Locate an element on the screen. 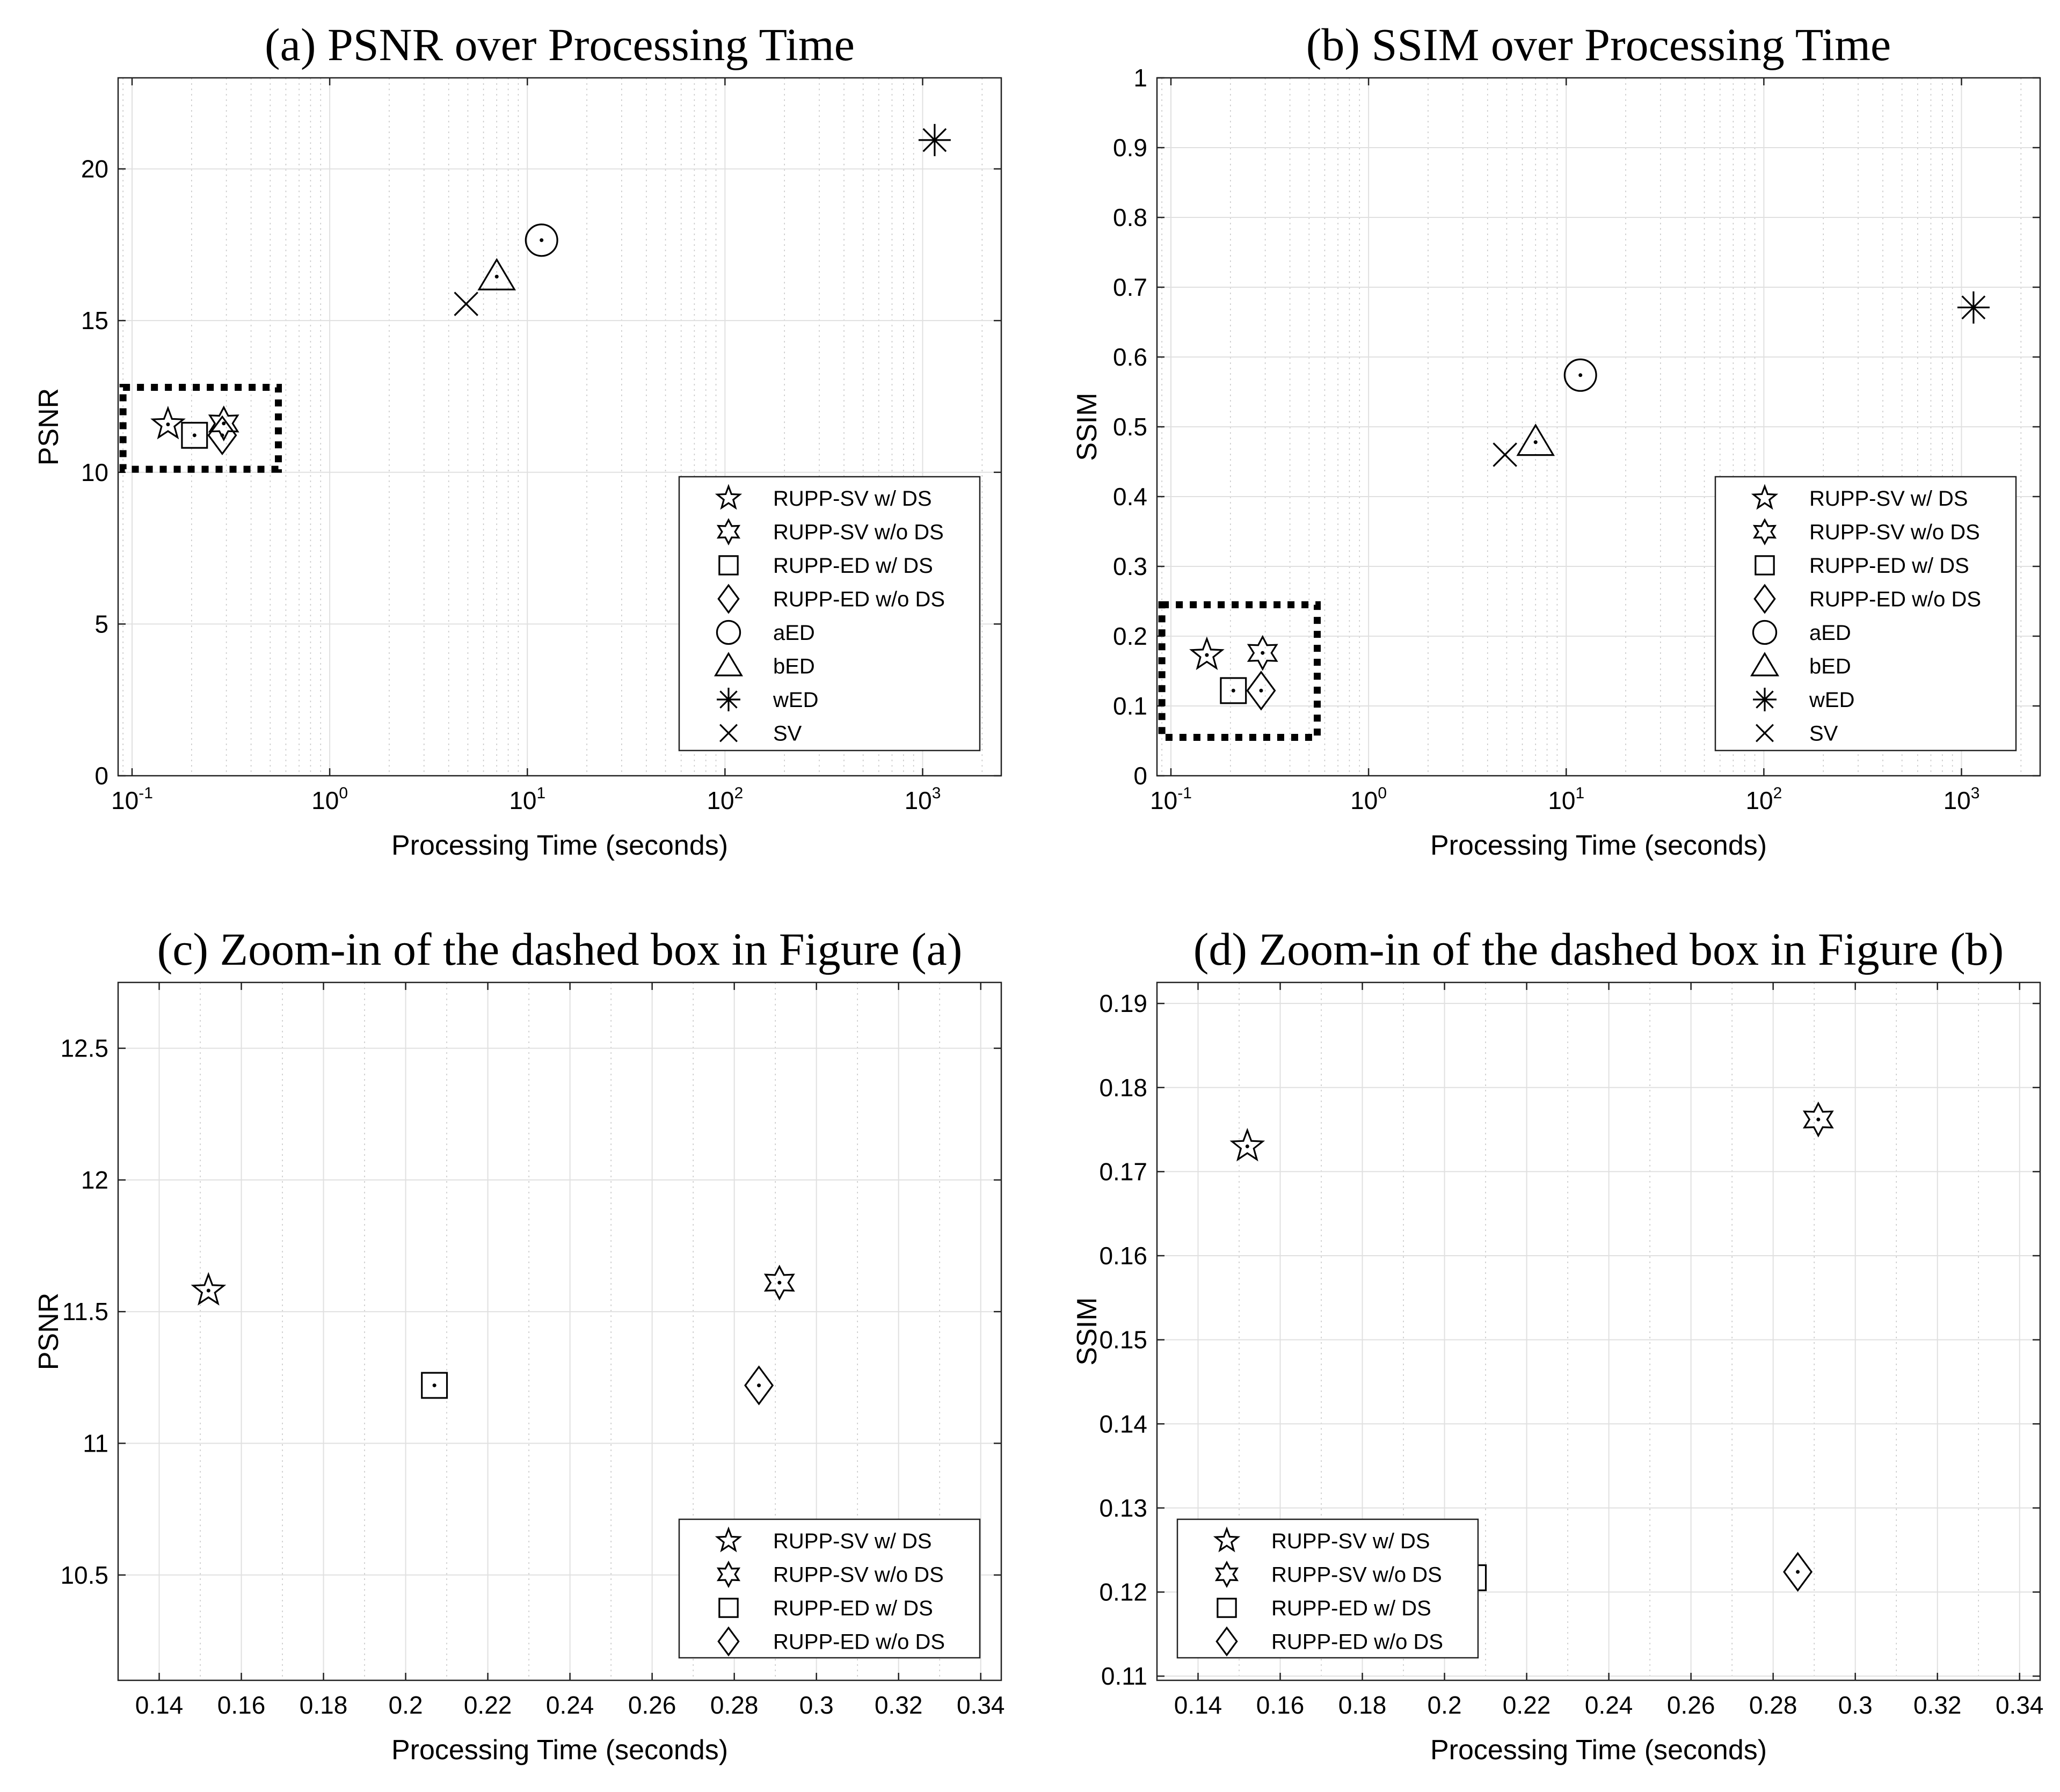  y-tick-label: 0.14 is located at coordinates (1123, 1424).